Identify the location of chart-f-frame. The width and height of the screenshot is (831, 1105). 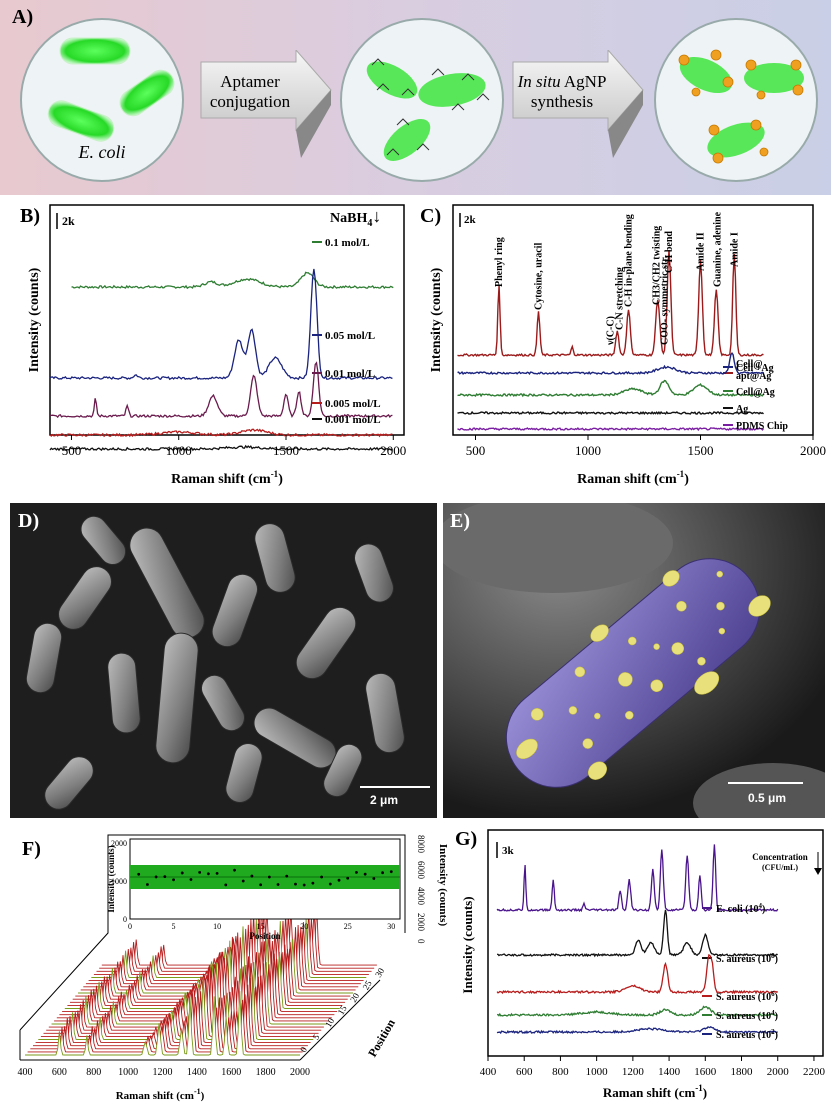
(212, 932).